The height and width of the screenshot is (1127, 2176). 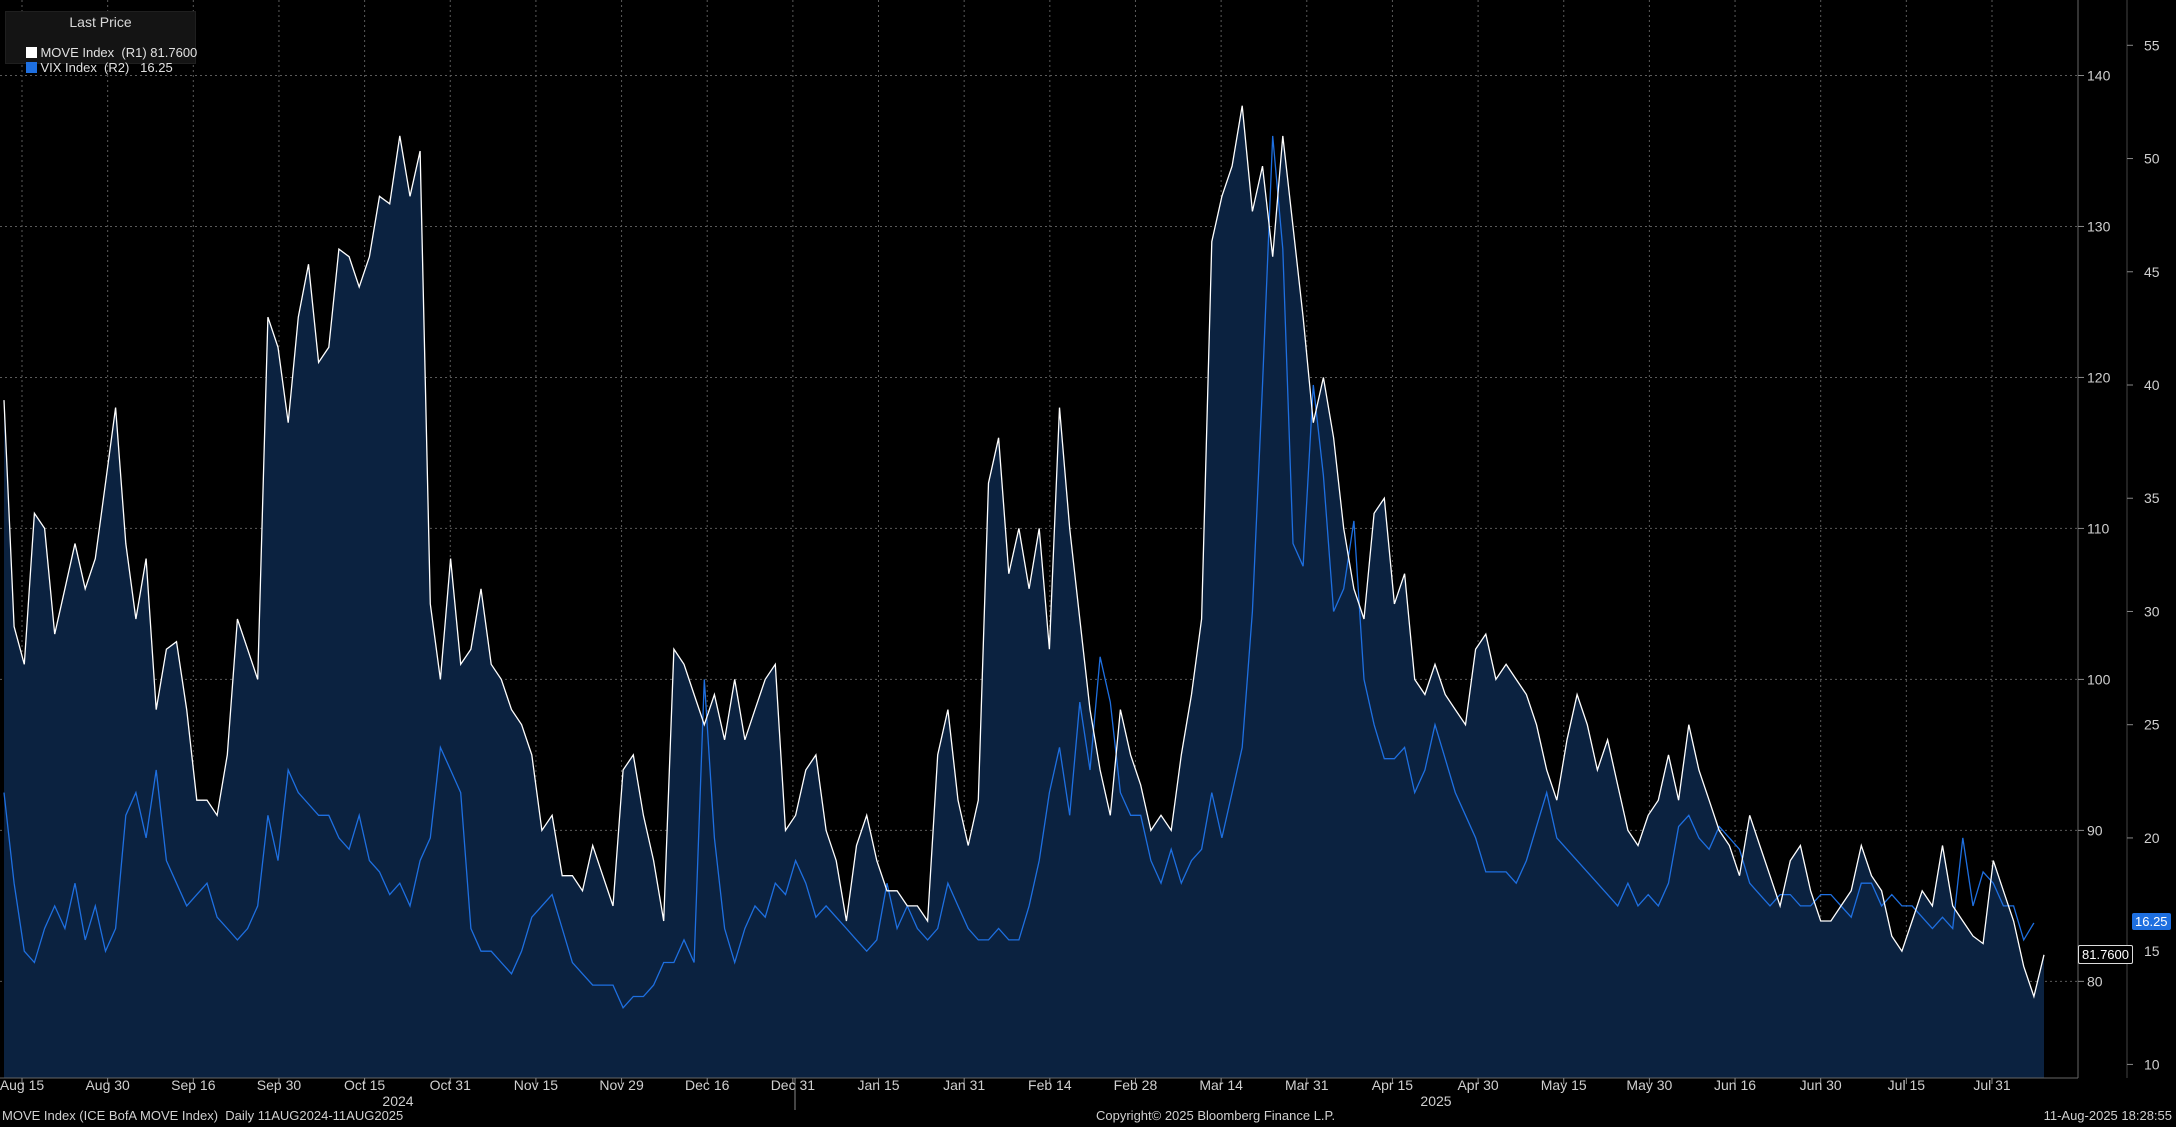 What do you see at coordinates (964, 1085) in the screenshot?
I see `x-tick-label: Jan 31` at bounding box center [964, 1085].